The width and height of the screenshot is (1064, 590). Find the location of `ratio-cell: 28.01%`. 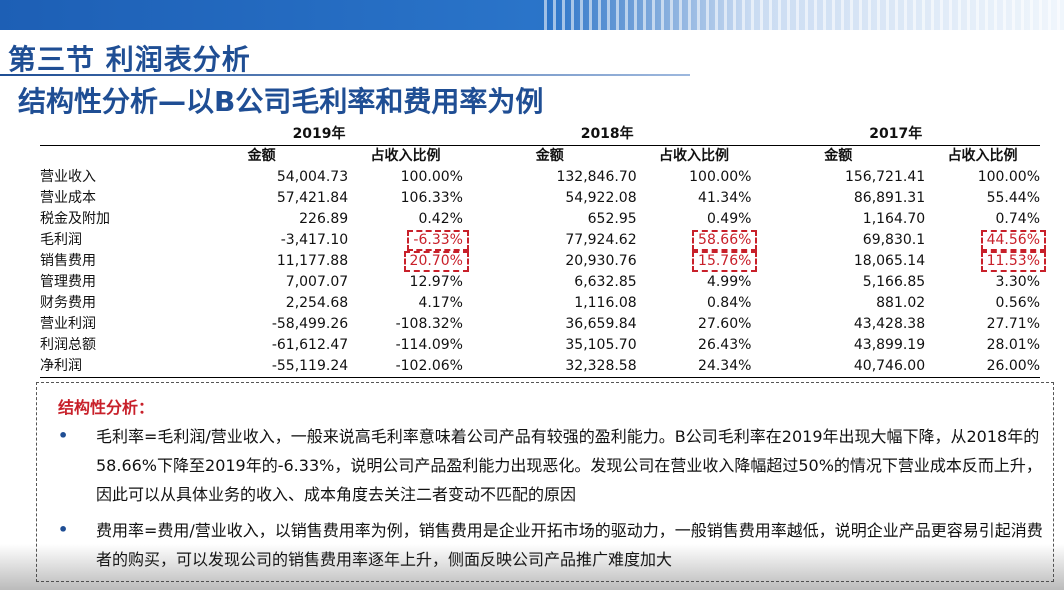

ratio-cell: 28.01% is located at coordinates (1013, 345).